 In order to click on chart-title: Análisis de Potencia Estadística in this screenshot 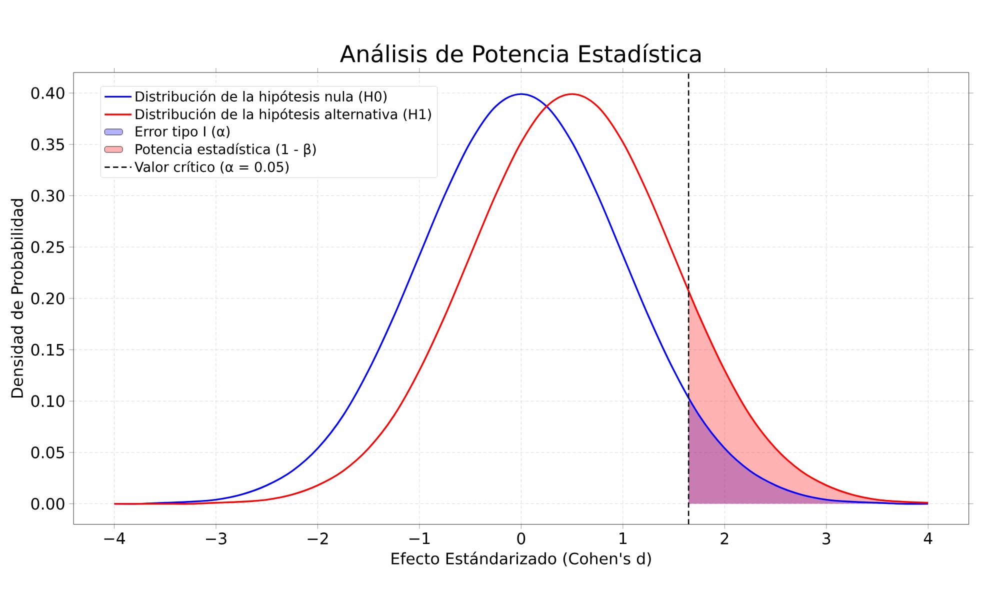, I will do `click(520, 52)`.